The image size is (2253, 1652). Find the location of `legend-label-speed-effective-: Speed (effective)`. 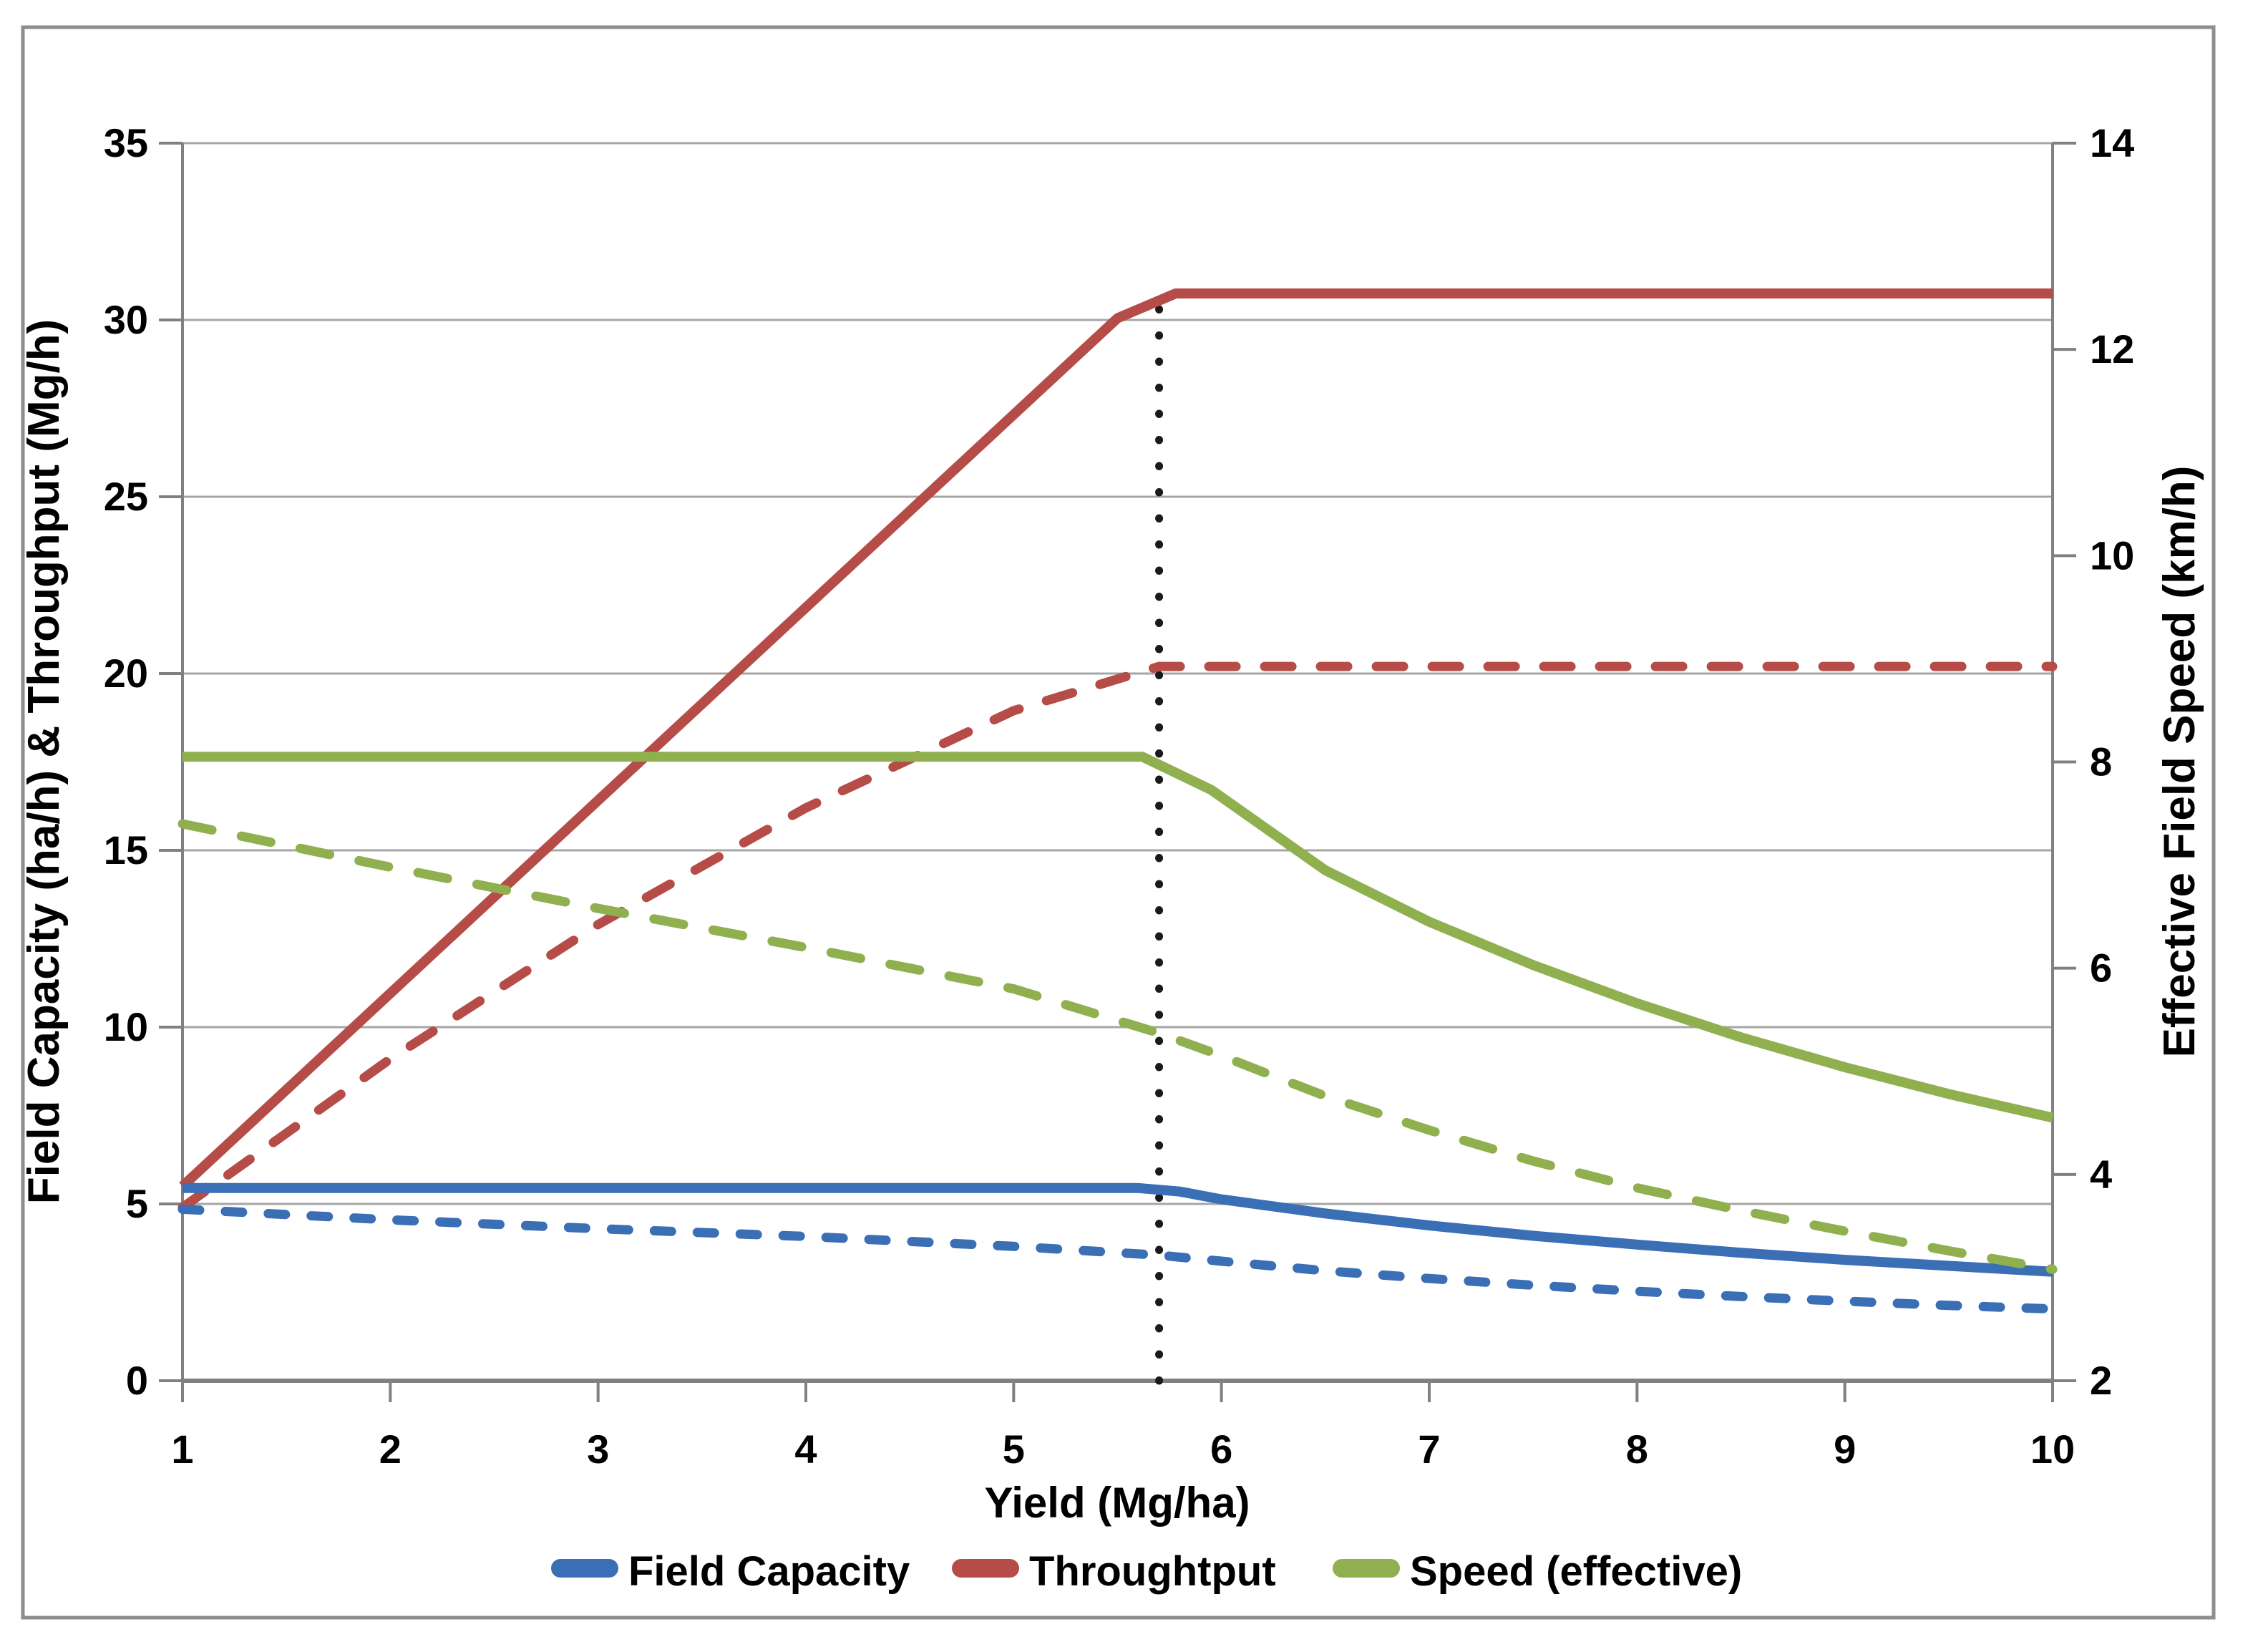

legend-label-speed-effective-: Speed (effective) is located at coordinates (1576, 1571).